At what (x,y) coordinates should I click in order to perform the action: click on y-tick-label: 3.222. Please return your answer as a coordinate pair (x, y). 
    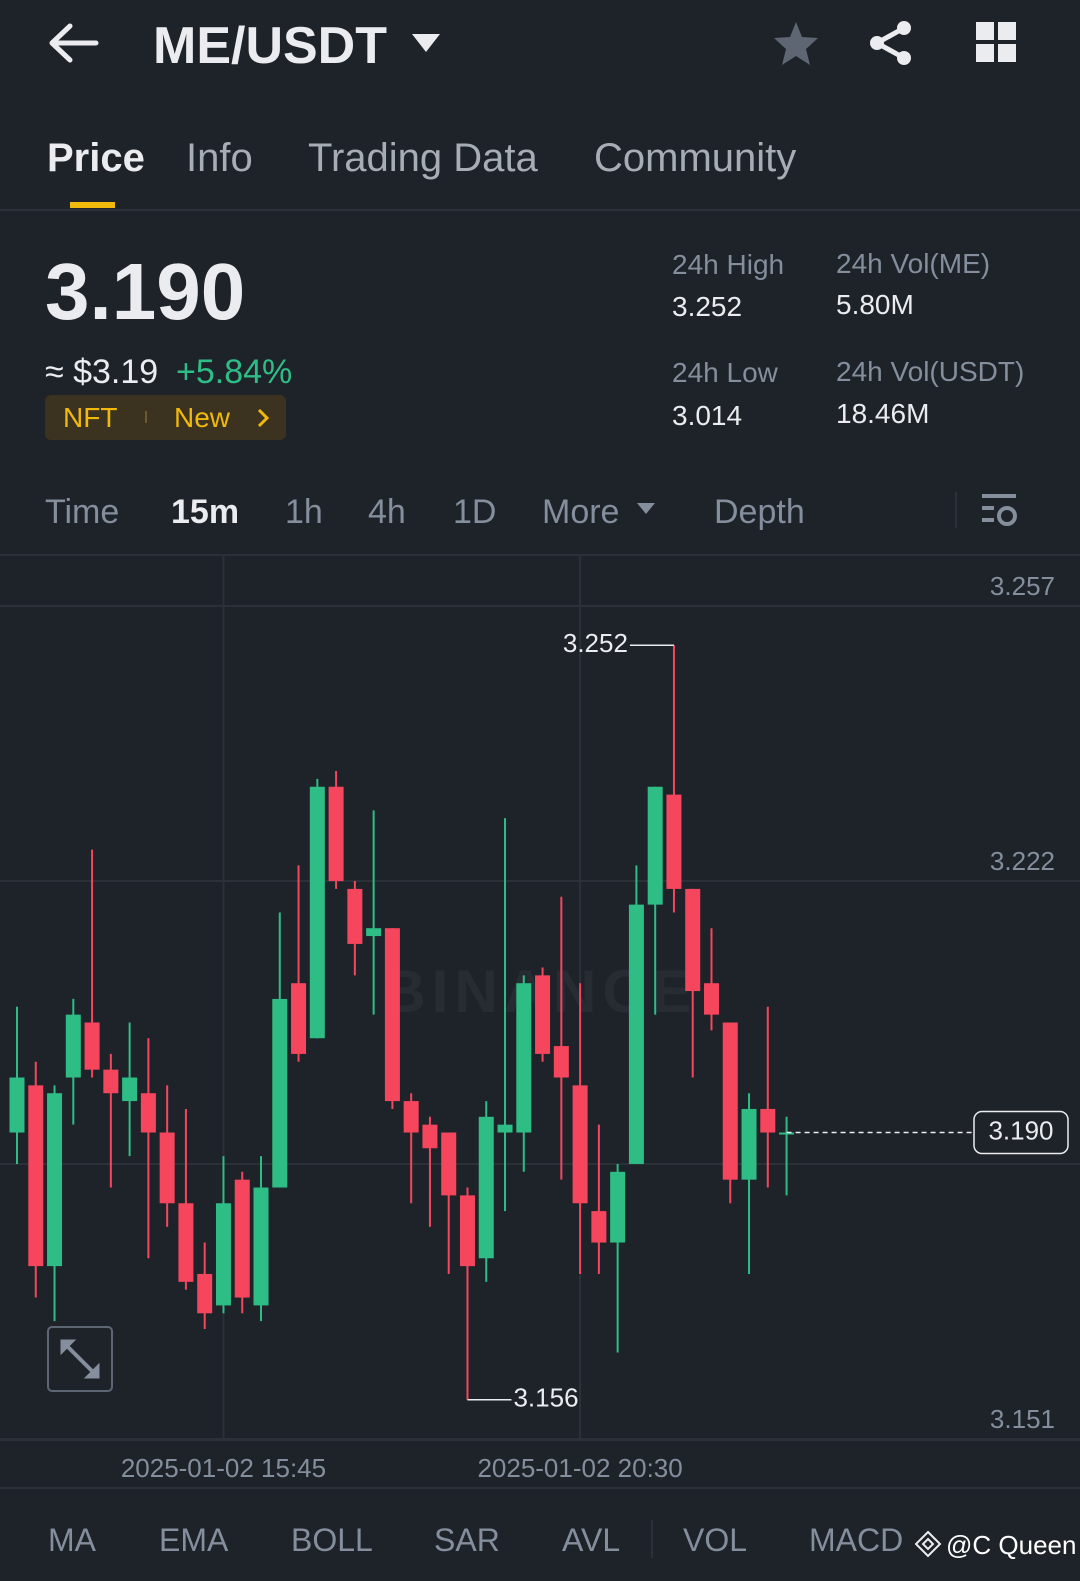
    Looking at the image, I should click on (1022, 861).